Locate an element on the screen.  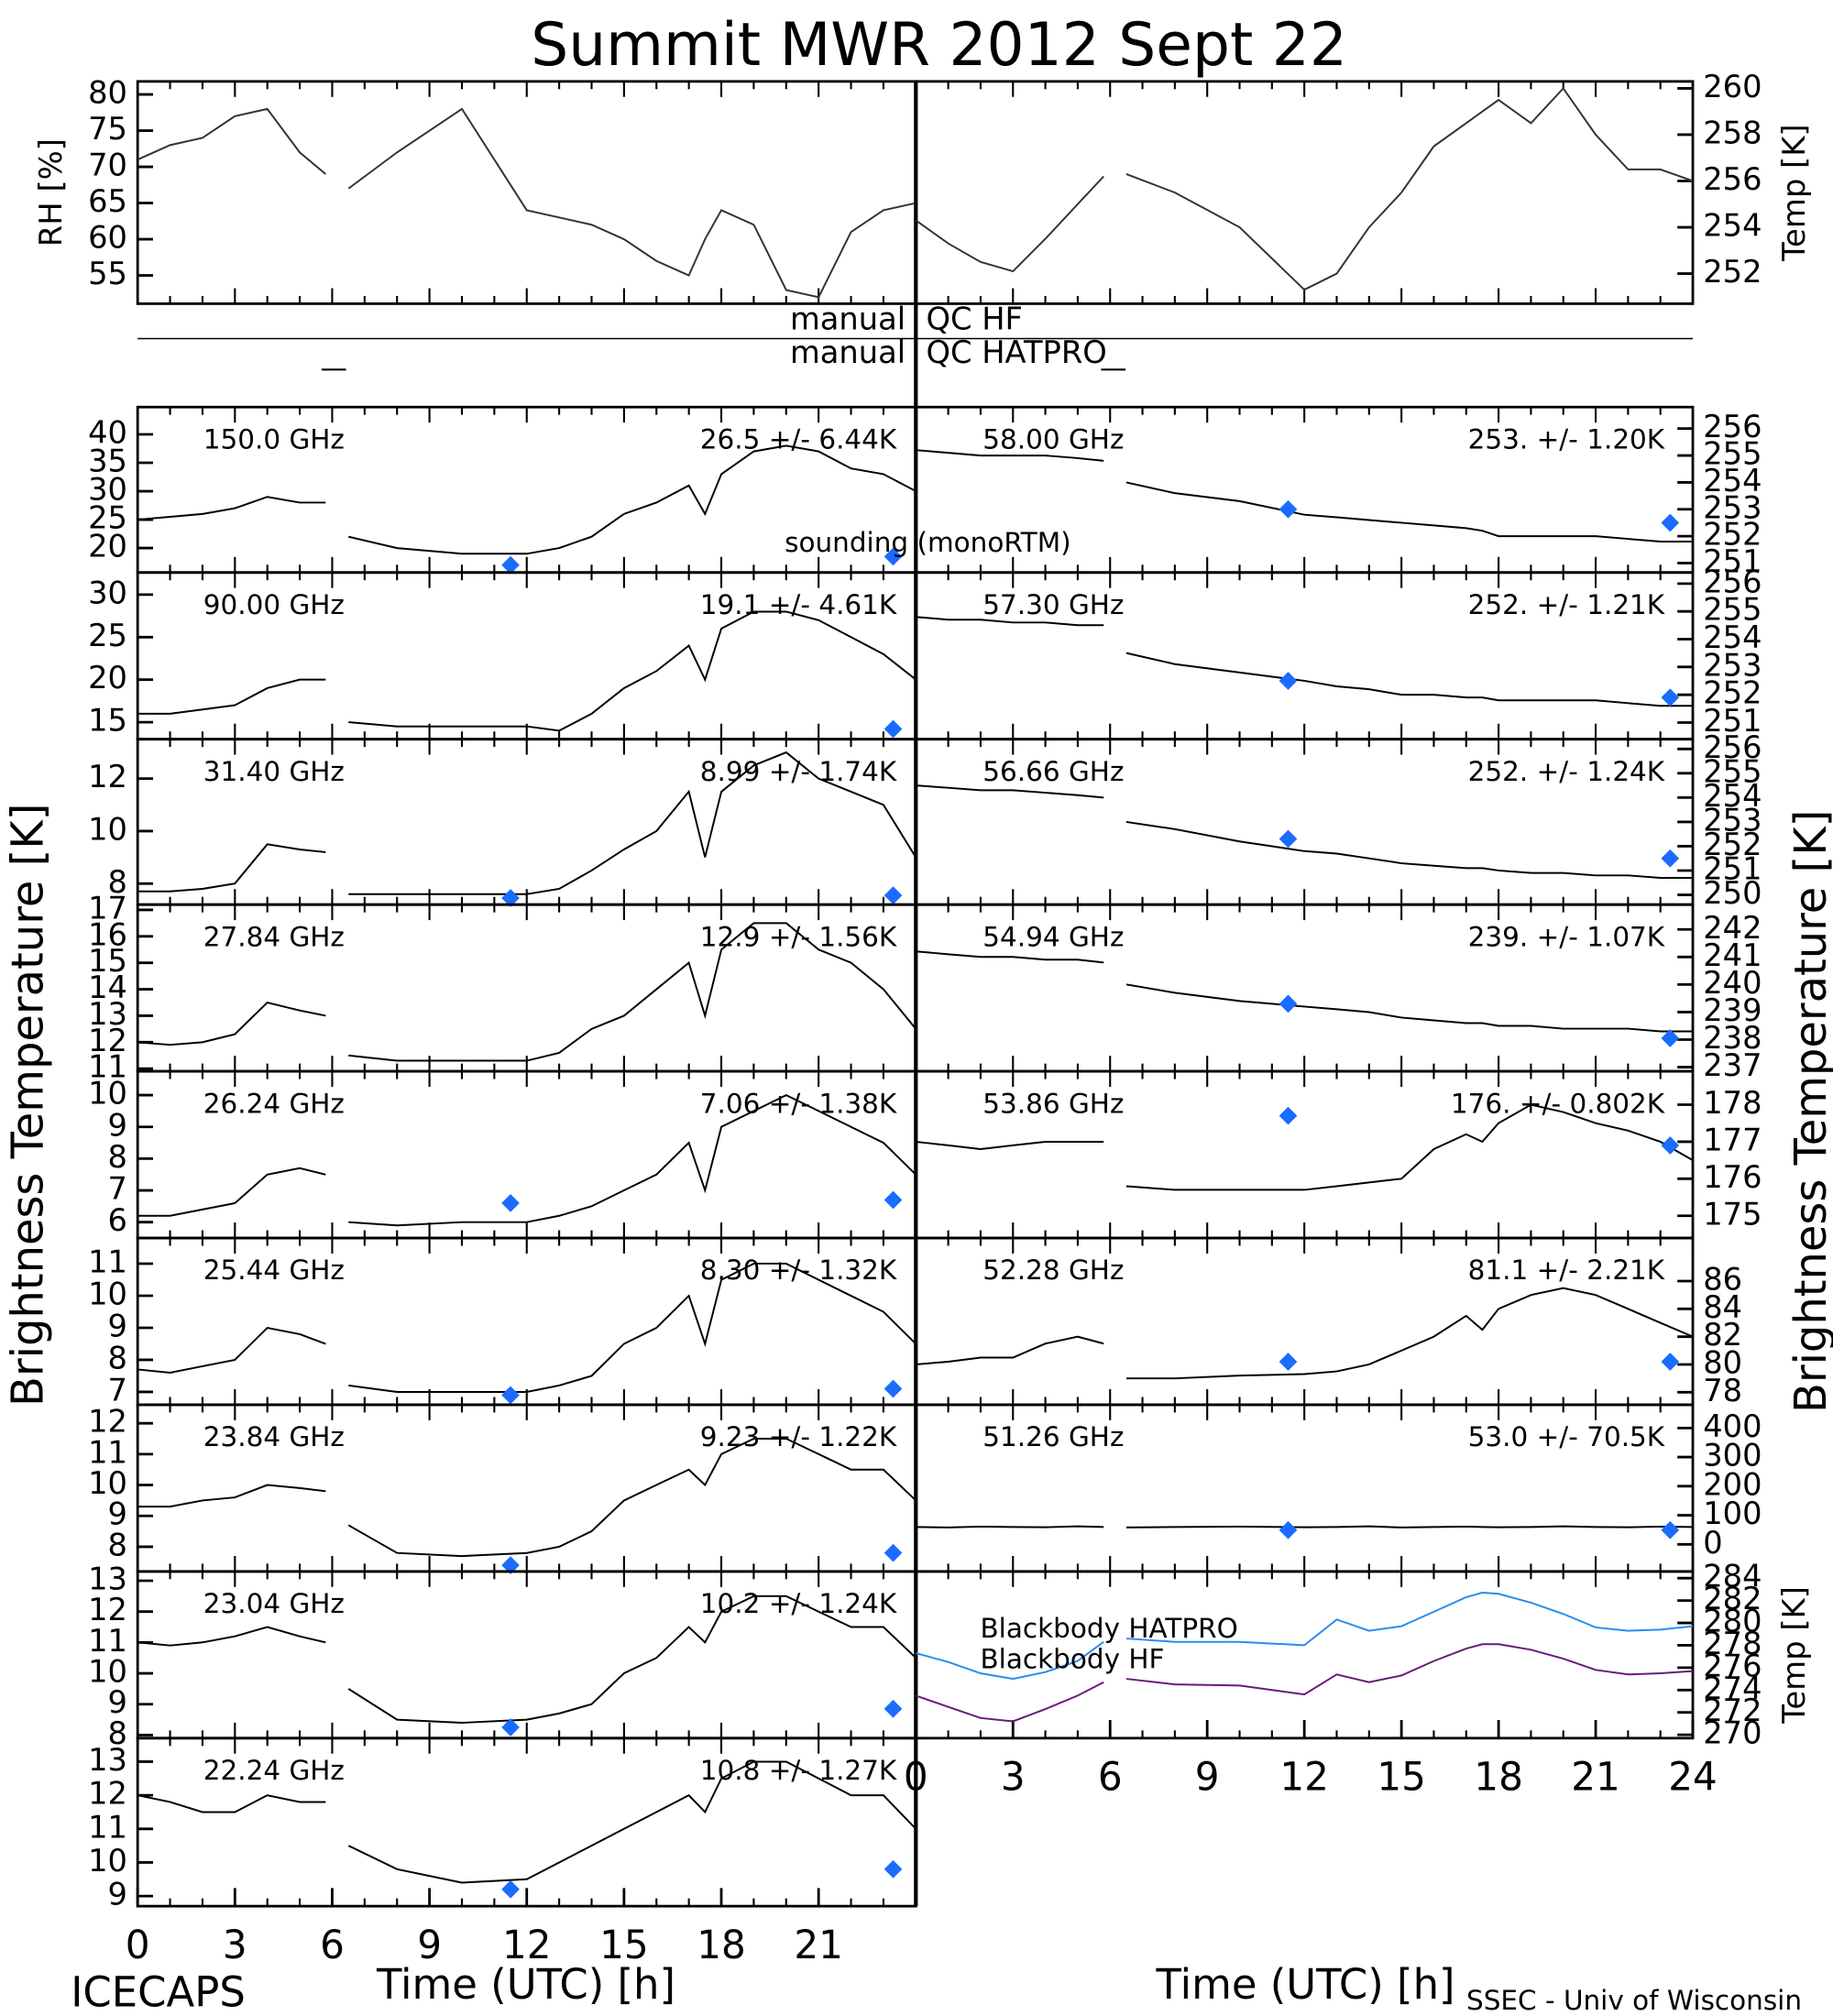
footer-text: SSEC - Univ of Wisconsin is located at coordinates (1634, 2000).